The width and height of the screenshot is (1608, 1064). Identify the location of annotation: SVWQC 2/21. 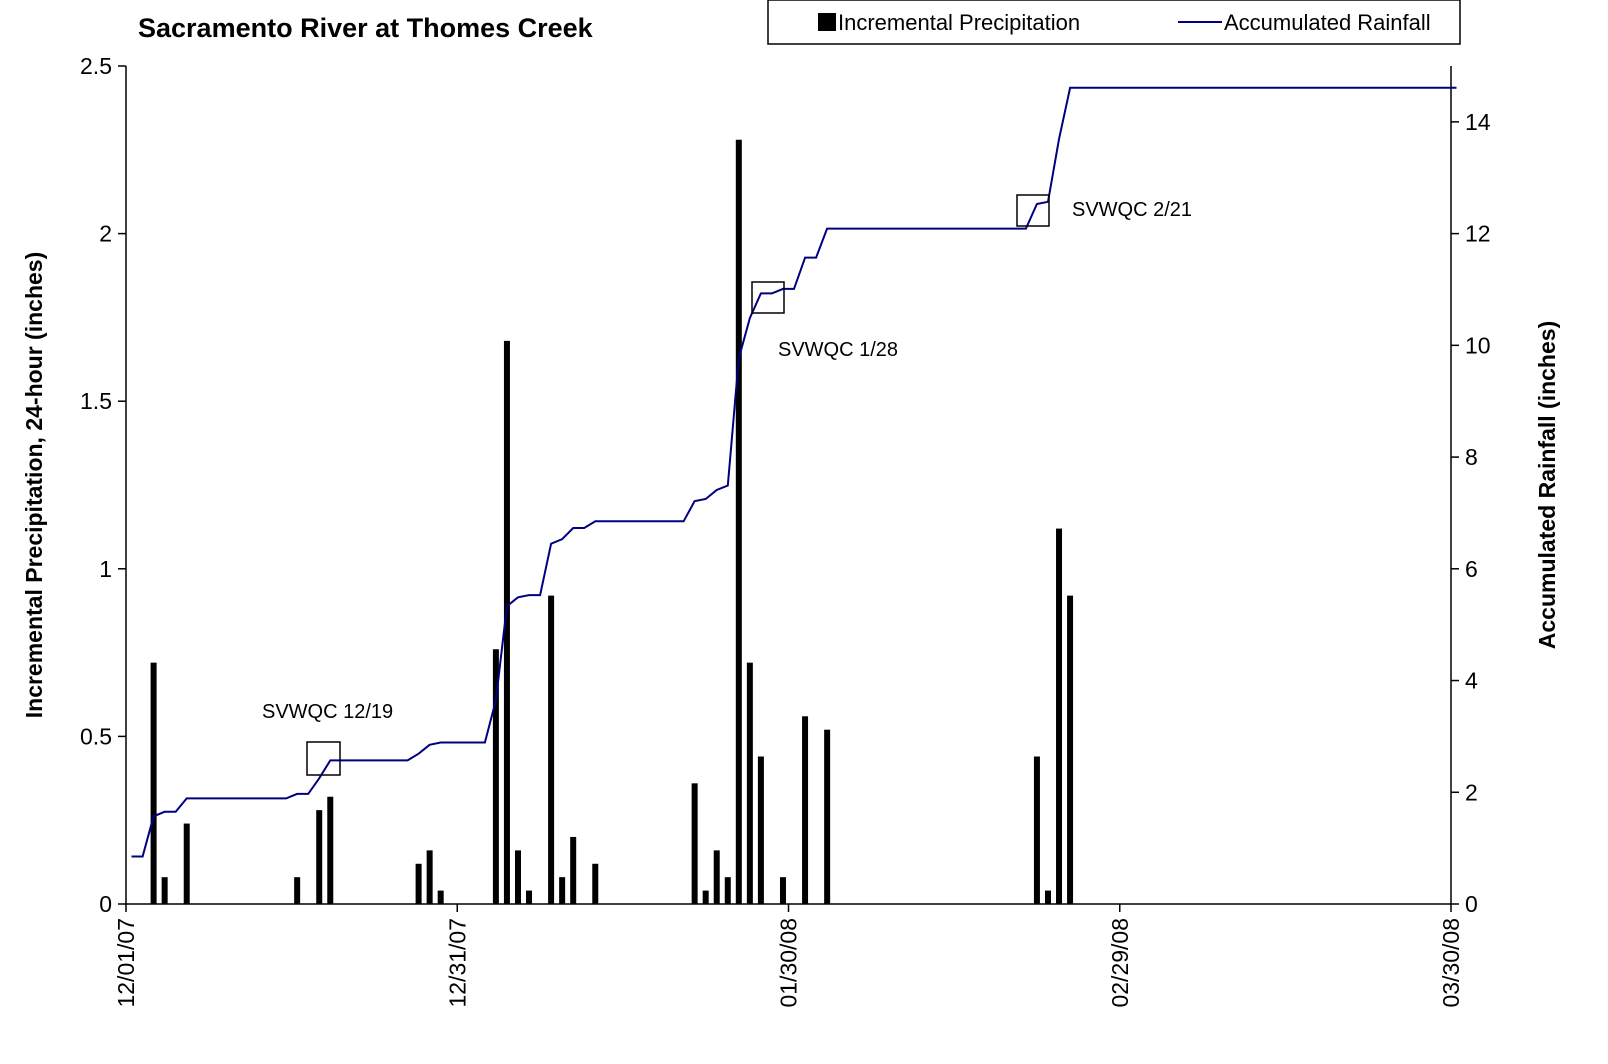
(1132, 210).